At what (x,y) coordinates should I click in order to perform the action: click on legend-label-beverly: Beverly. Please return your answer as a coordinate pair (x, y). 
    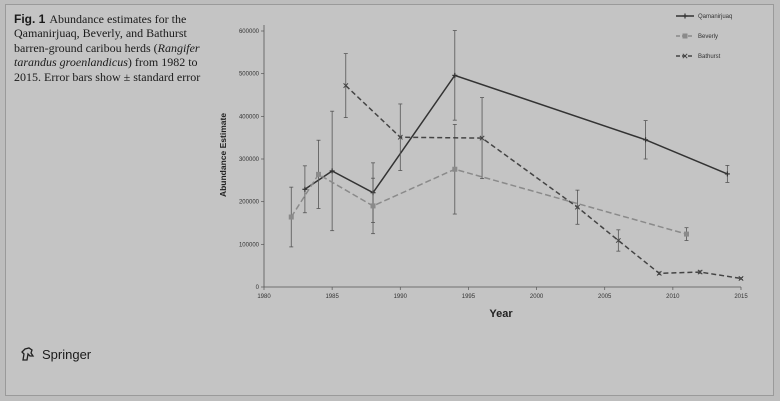
    Looking at the image, I should click on (708, 37).